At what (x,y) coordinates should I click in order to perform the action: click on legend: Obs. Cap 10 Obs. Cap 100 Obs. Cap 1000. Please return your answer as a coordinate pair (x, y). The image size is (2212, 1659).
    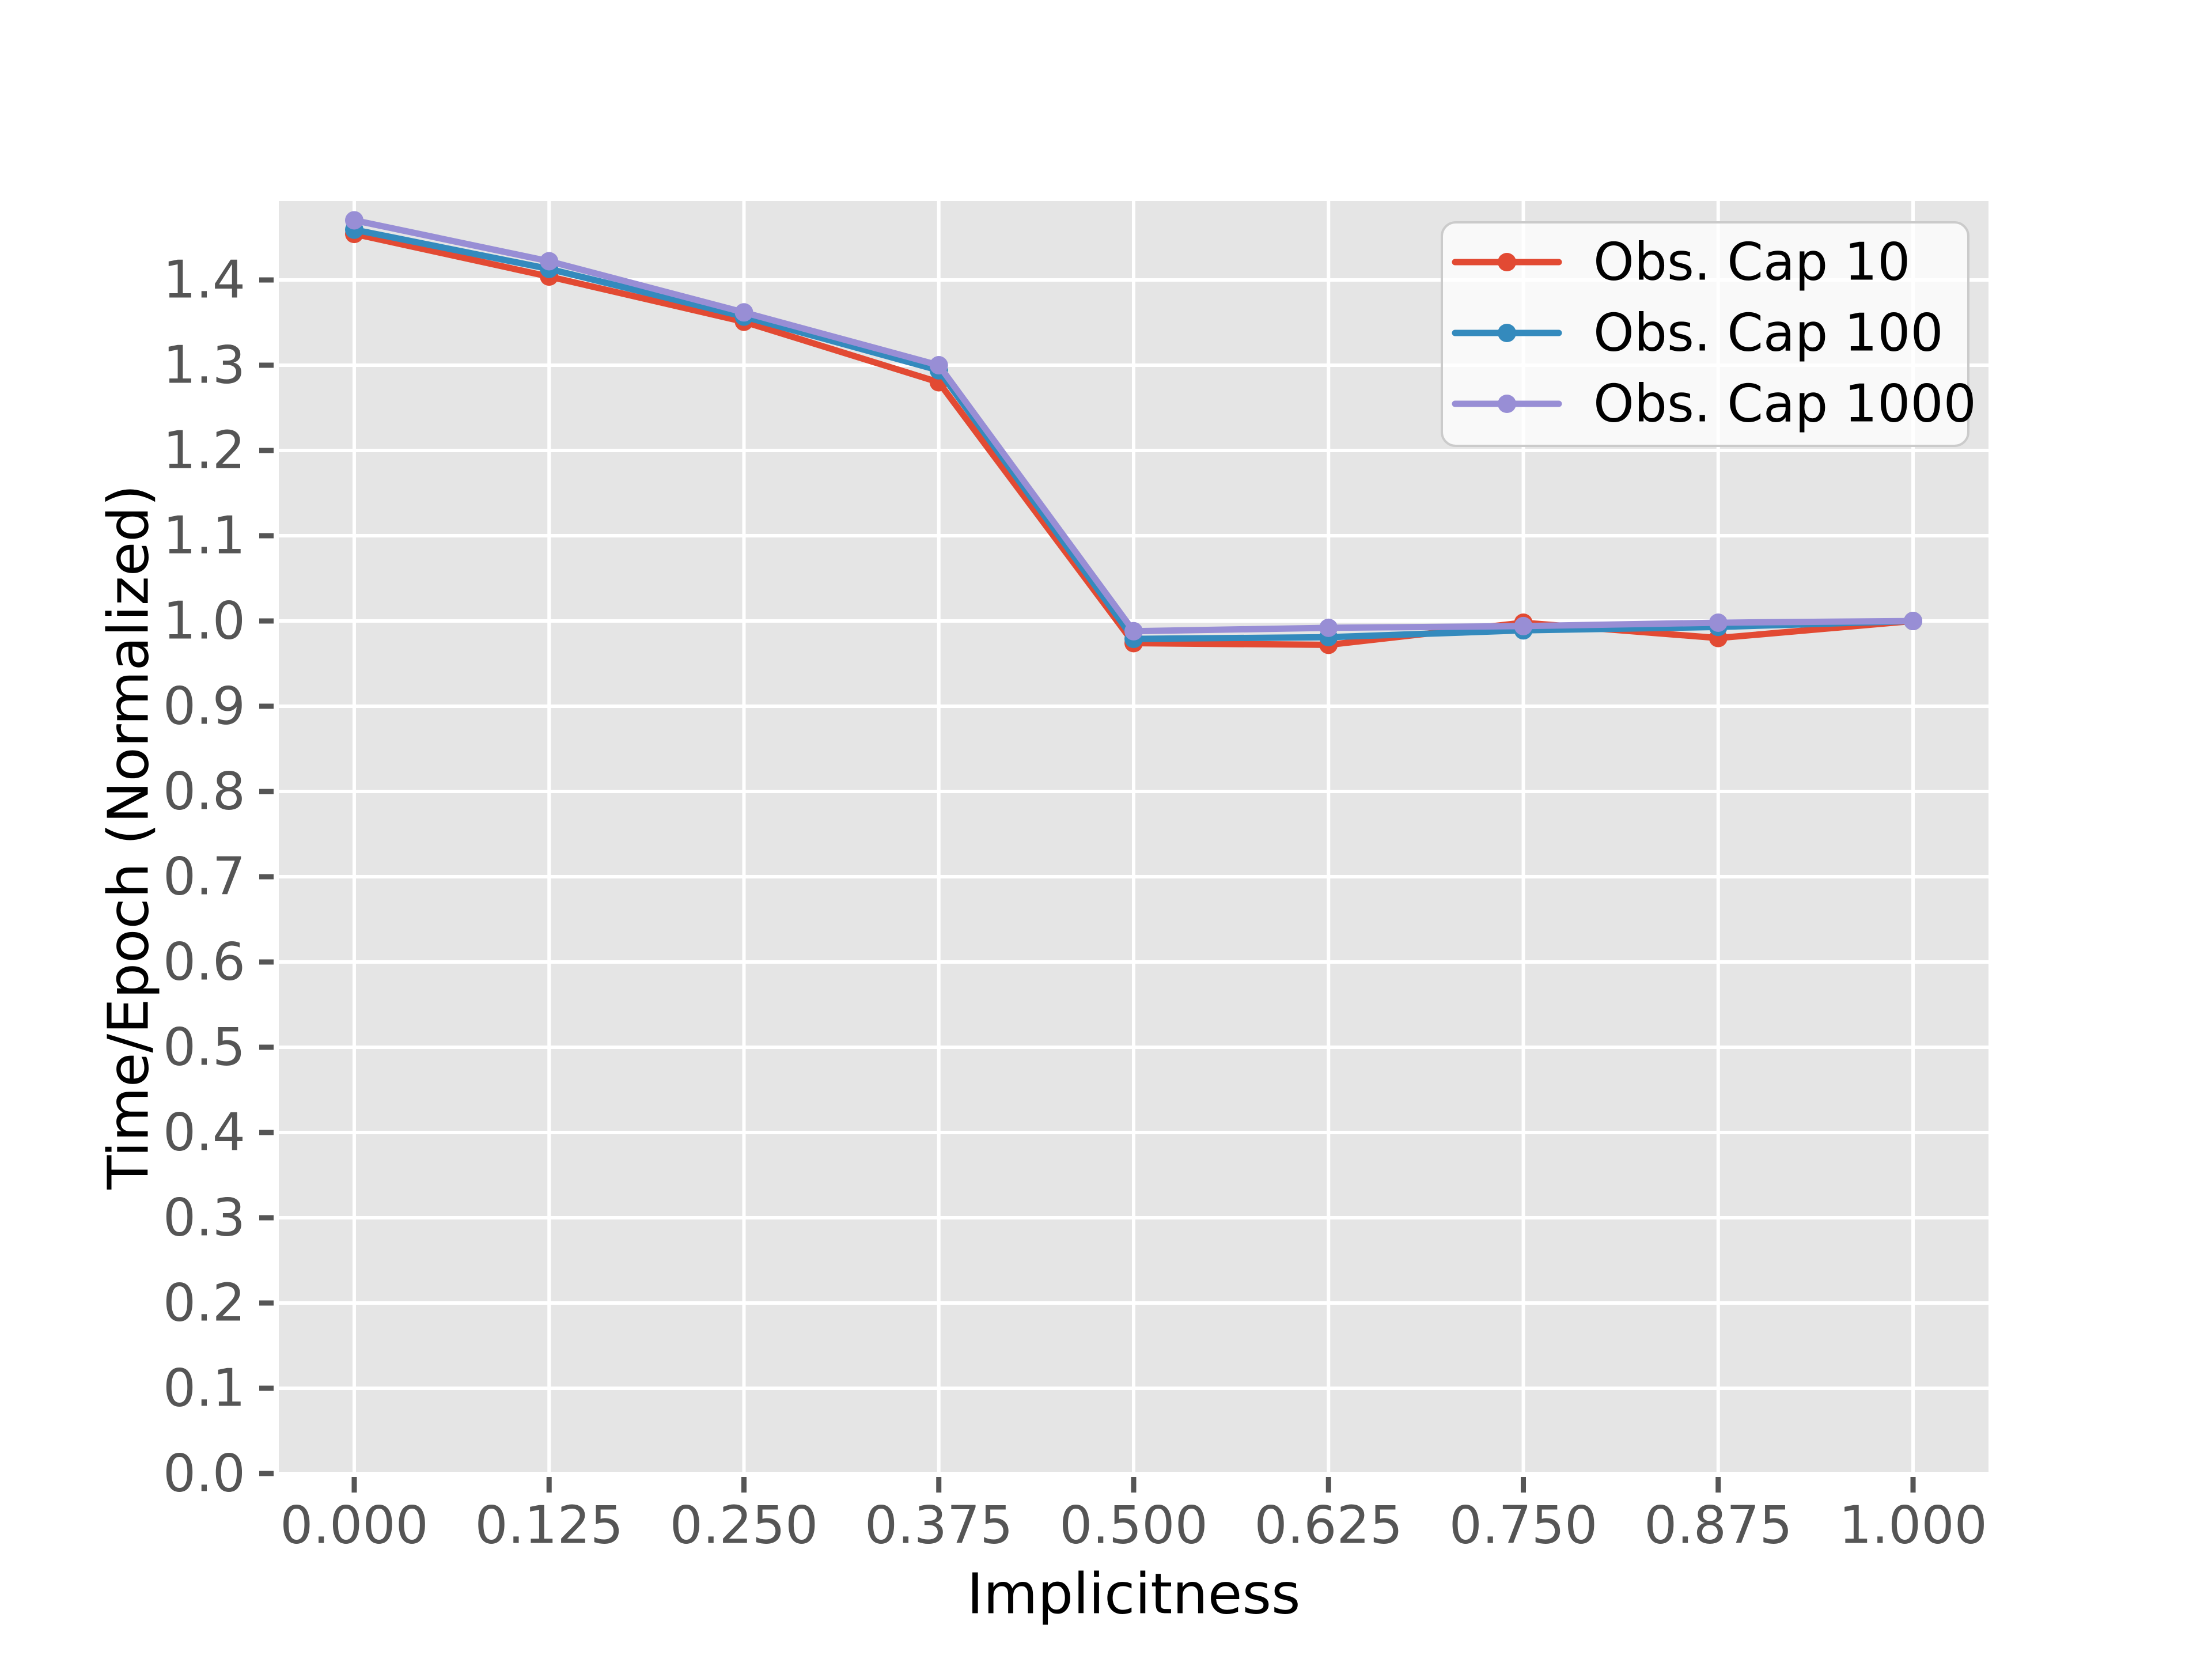
    Looking at the image, I should click on (1708, 334).